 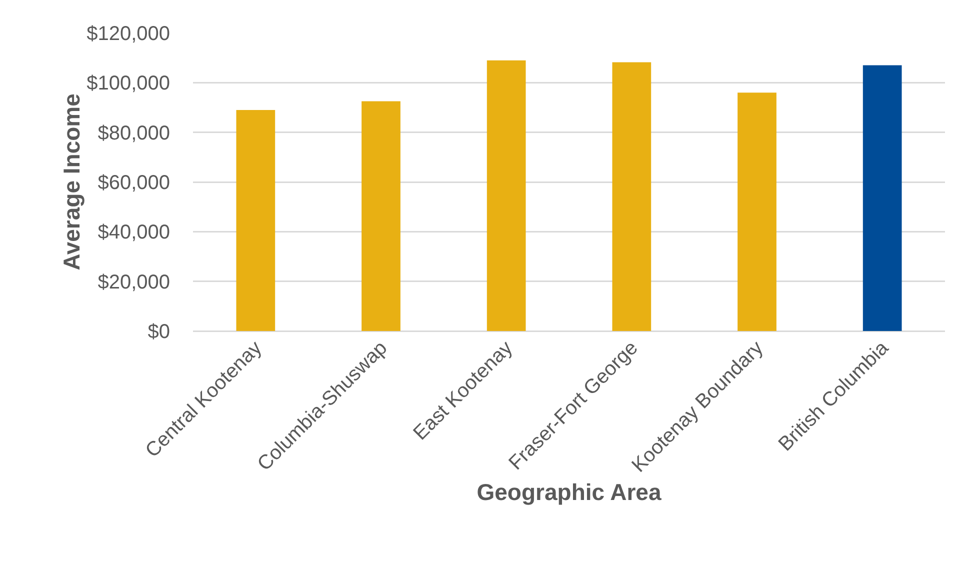 I want to click on y-tick-label: $60,000, so click(x=134, y=183).